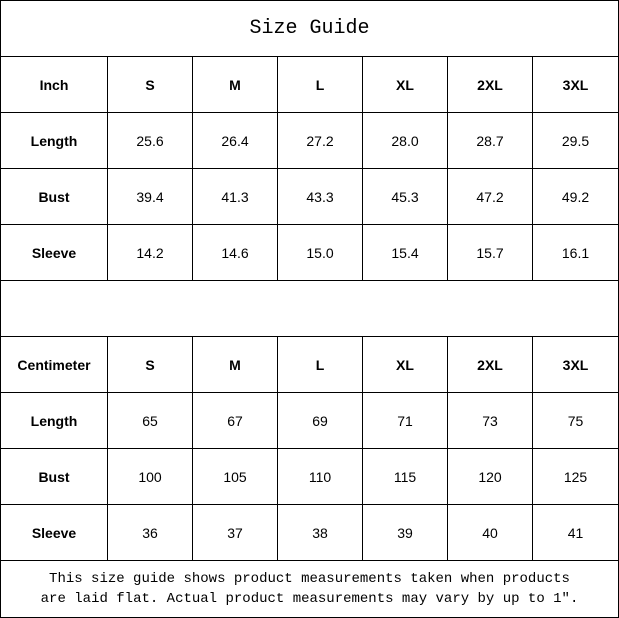 The width and height of the screenshot is (619, 618). I want to click on measurement-cell: 15.0, so click(320, 252).